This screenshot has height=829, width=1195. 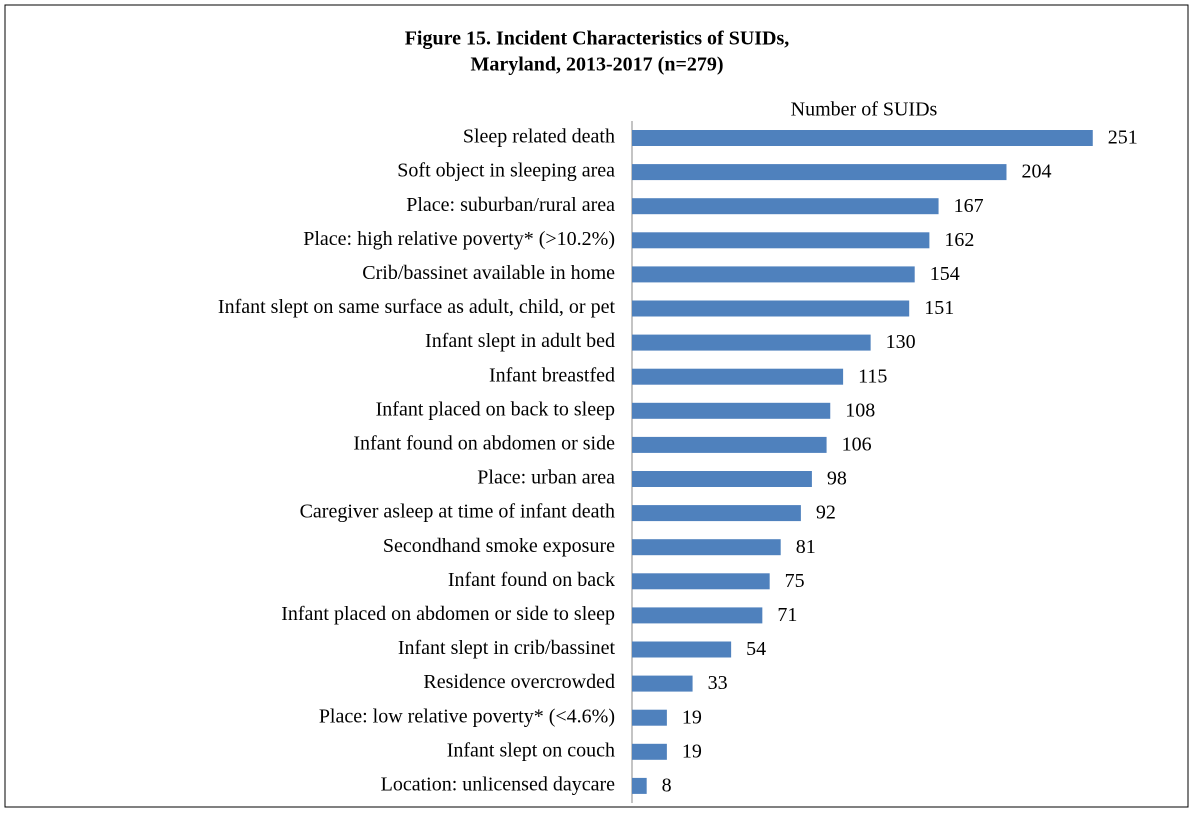 I want to click on value-label: 71, so click(x=787, y=615).